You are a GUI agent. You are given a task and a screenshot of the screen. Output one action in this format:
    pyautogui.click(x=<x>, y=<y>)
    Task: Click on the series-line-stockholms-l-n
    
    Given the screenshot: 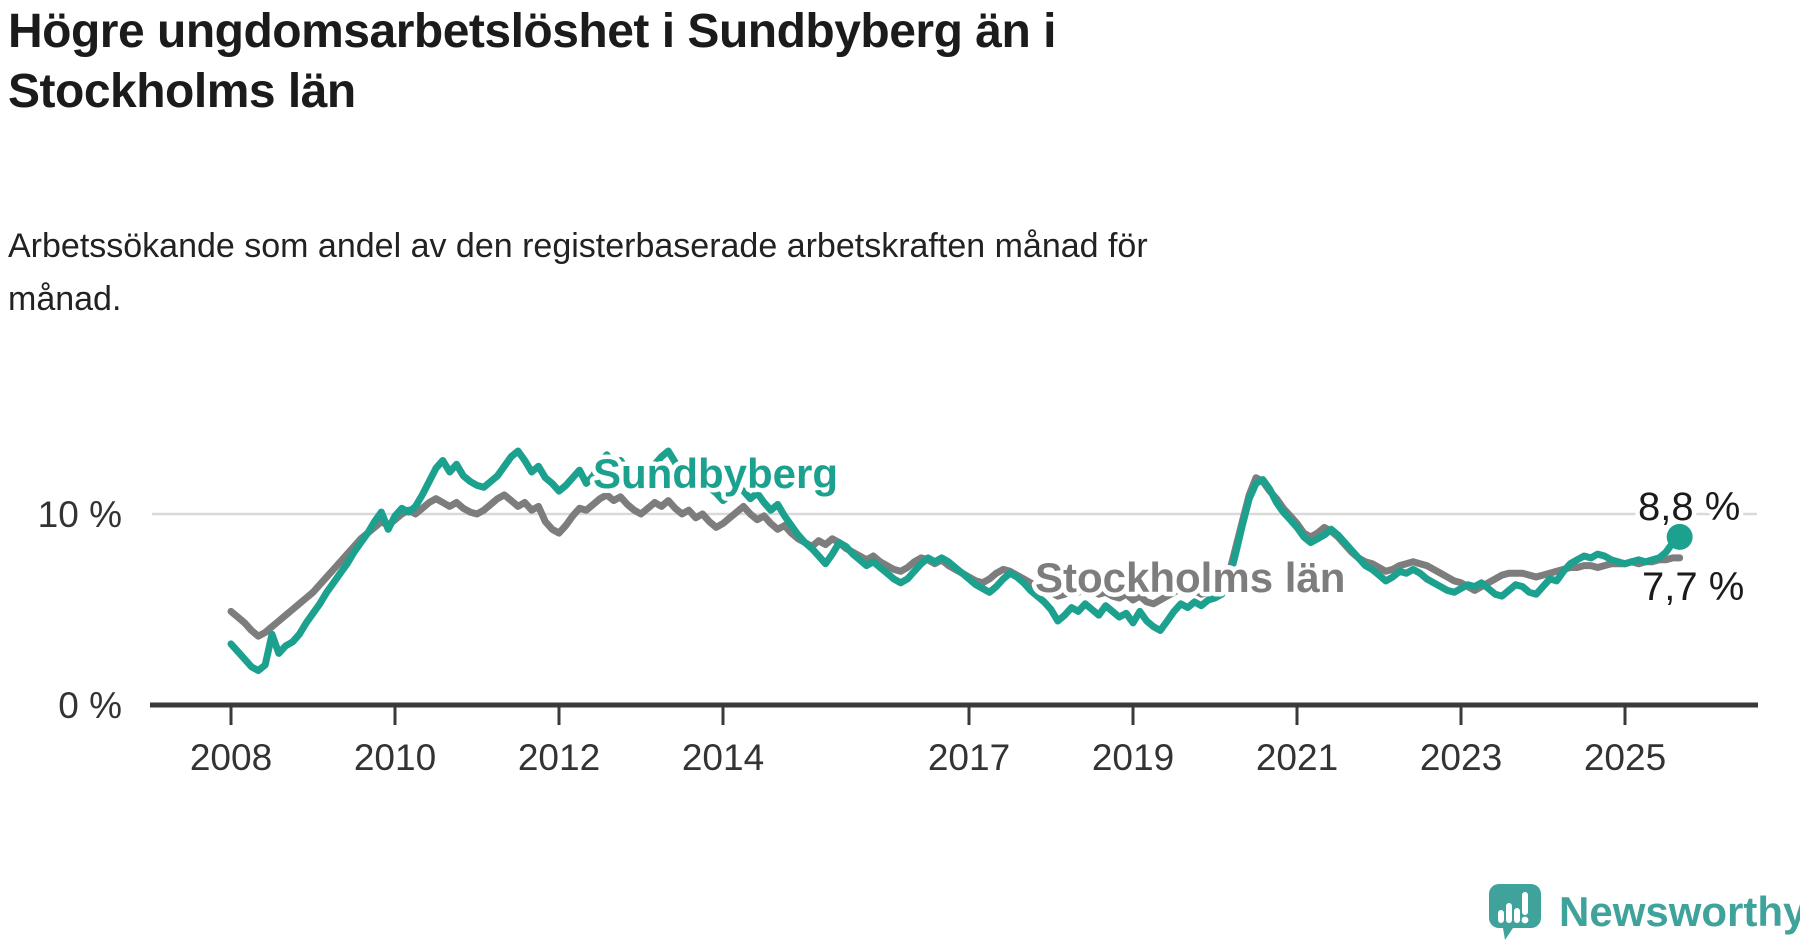 What is the action you would take?
    pyautogui.click(x=955, y=557)
    